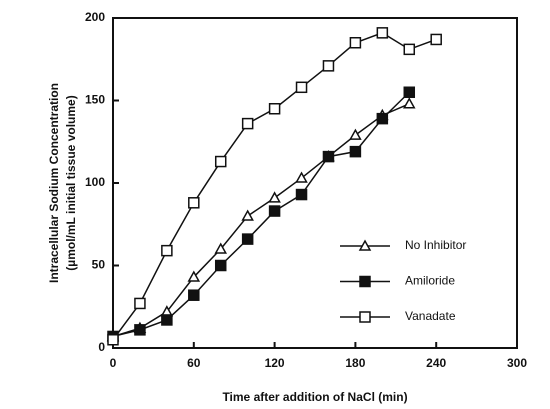 The height and width of the screenshot is (409, 550). I want to click on x-tick-label: 60, so click(194, 363).